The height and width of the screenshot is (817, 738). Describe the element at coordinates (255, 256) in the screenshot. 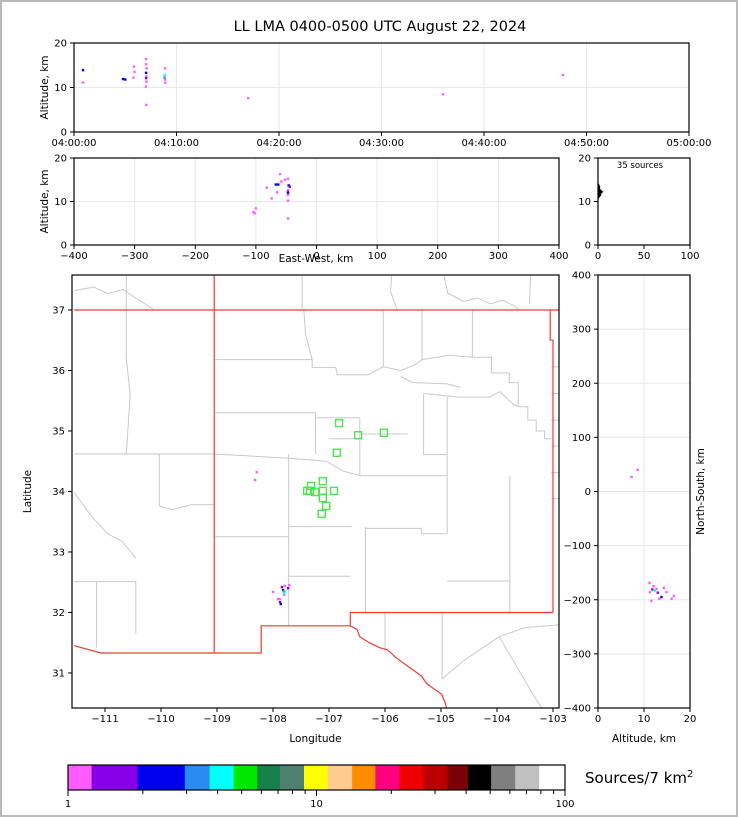

I see `x-tick-label: −100` at that location.